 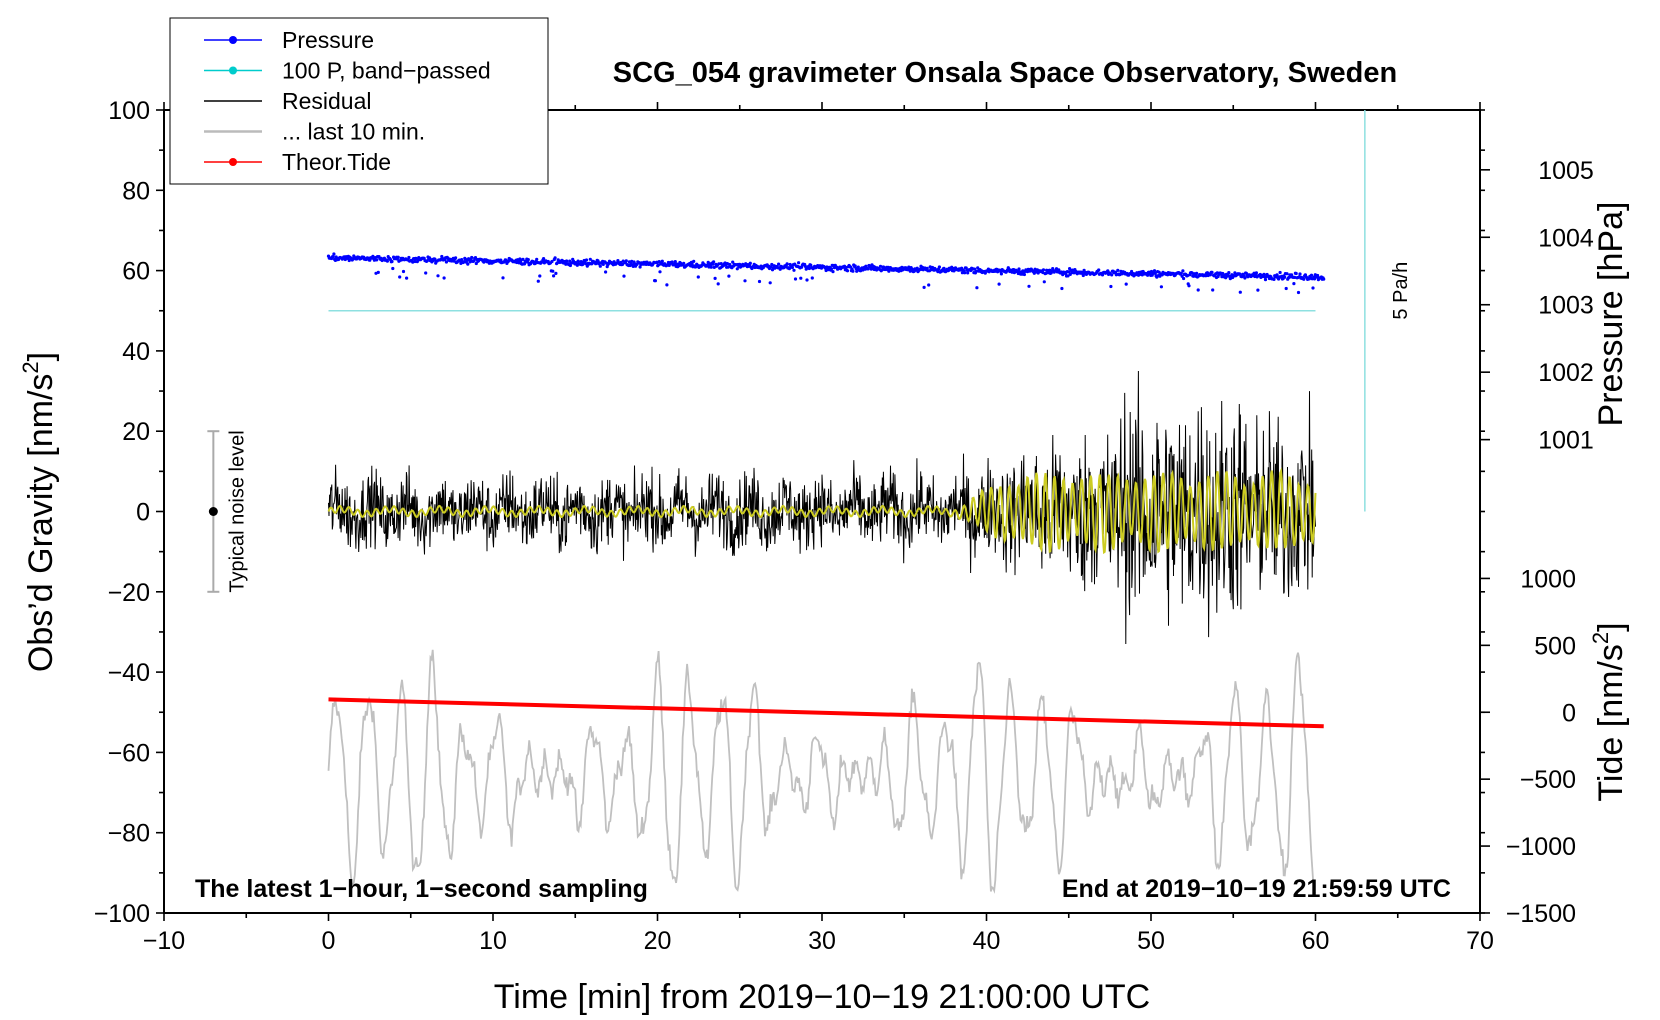 I want to click on y-axis-label-gravity-sup: 2, so click(x=30, y=367).